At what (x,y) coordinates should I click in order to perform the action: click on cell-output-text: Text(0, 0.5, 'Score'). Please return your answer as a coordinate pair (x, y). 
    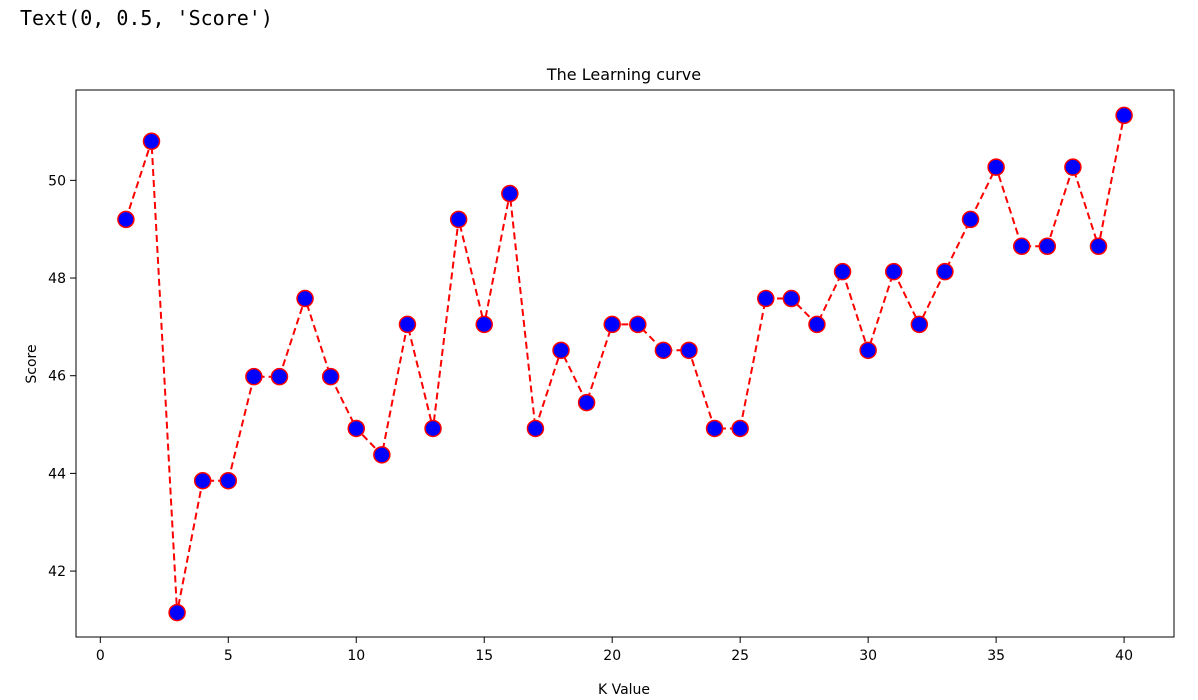
    Looking at the image, I should click on (146, 18).